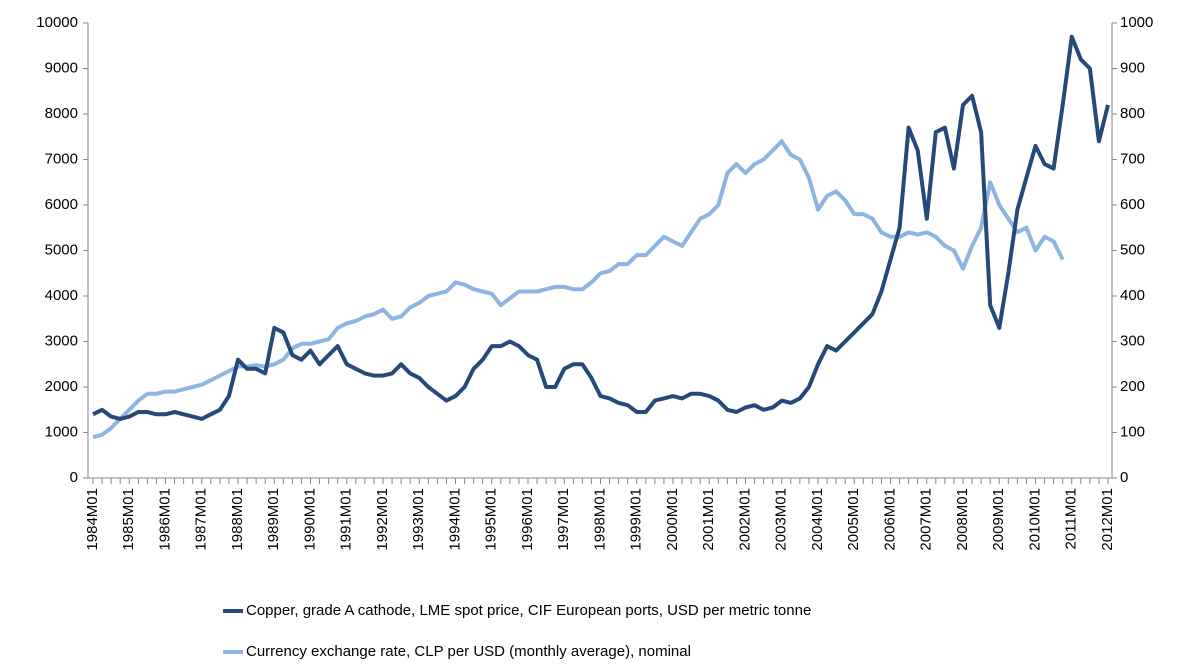  Describe the element at coordinates (817, 519) in the screenshot. I see `x-tick-label: 2004M01` at that location.